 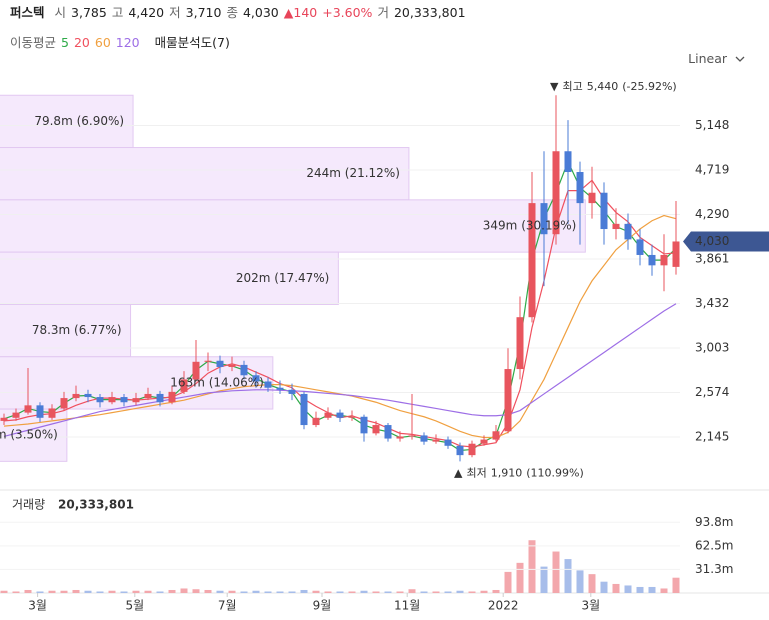 I want to click on legend-entry: 120, so click(x=127, y=42).